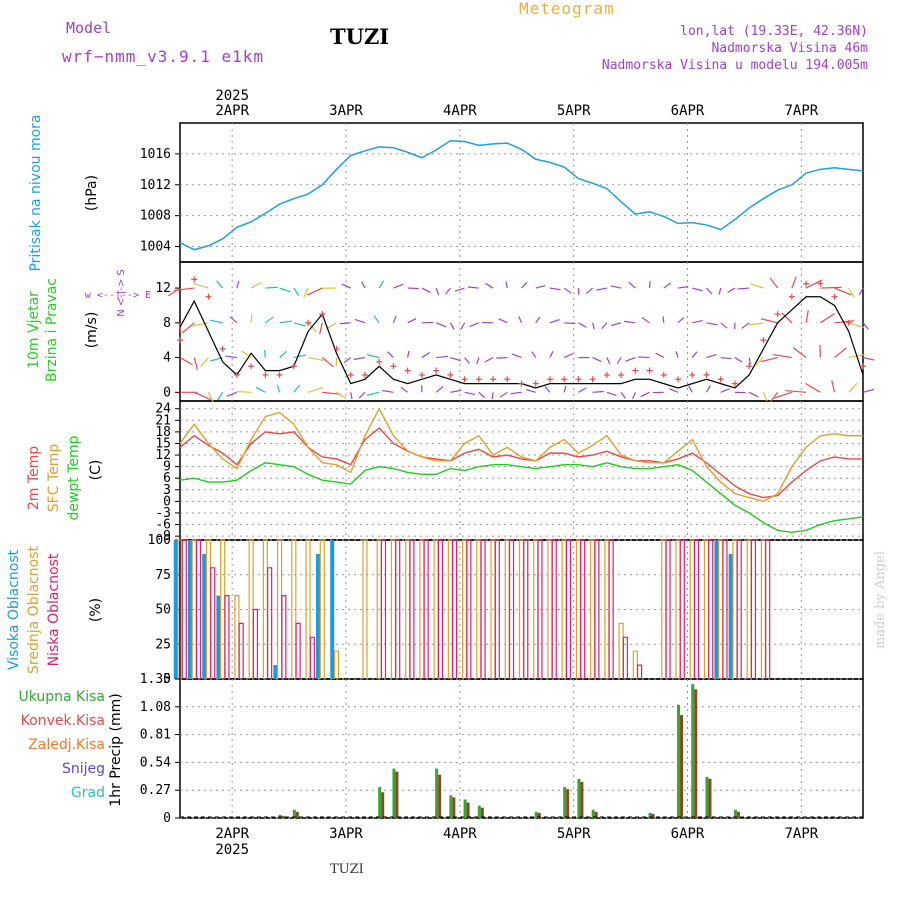 The width and height of the screenshot is (900, 900). I want to click on y-tick-label: -9, so click(163, 536).